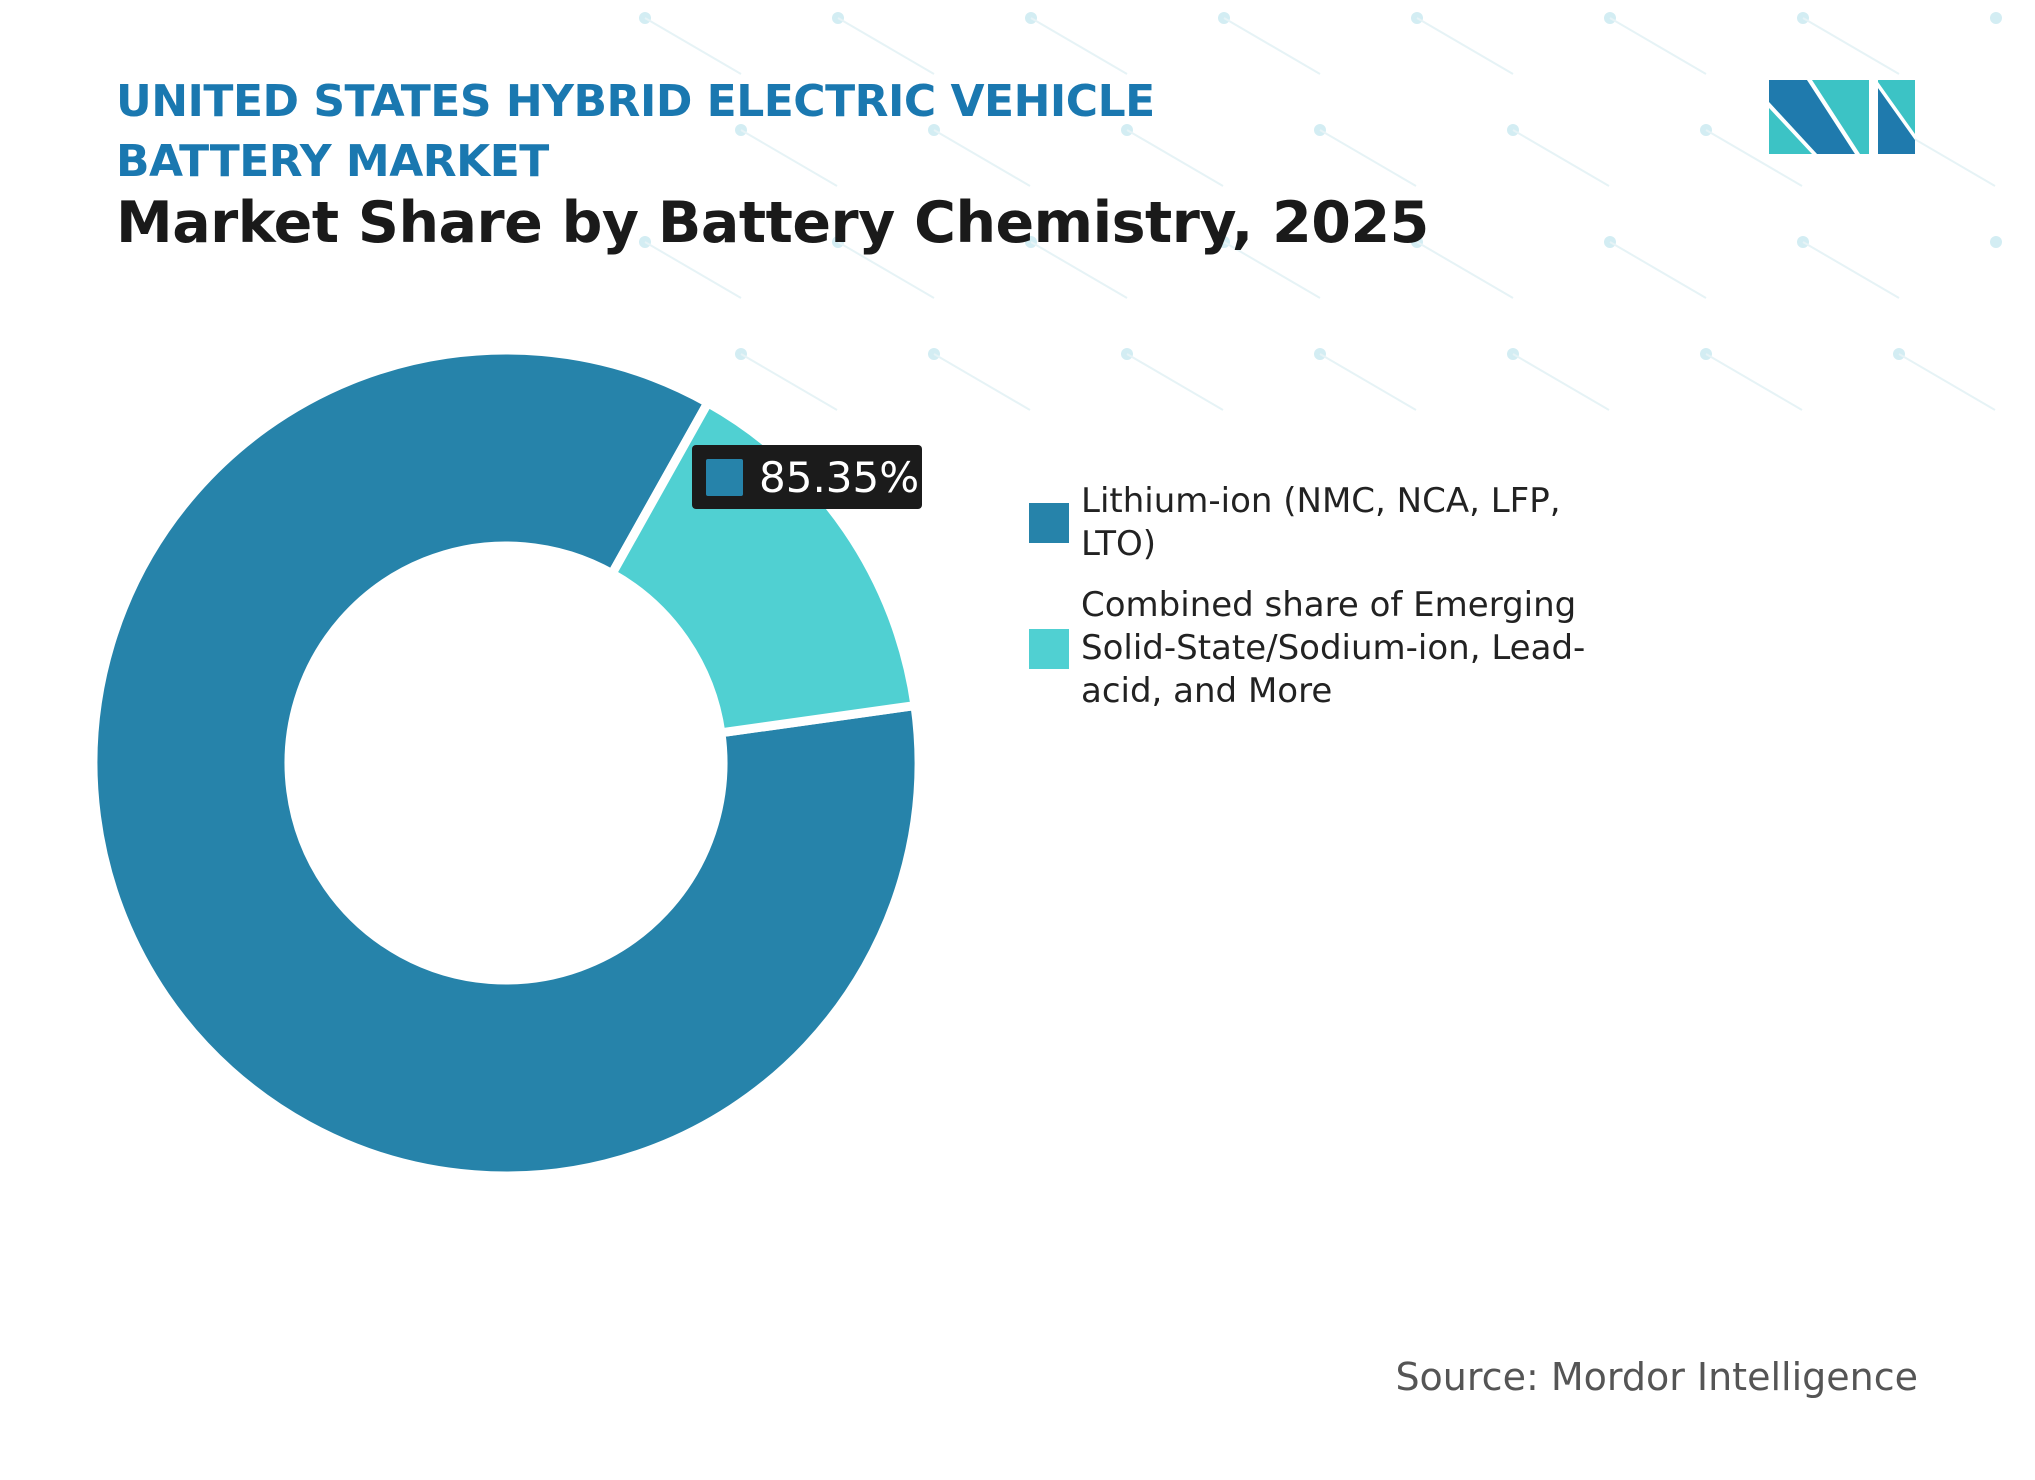 This screenshot has height=1480, width=2035. I want to click on legend-label: Lithium-ion (NMC, NCA, LFP, LTO), so click(1321, 522).